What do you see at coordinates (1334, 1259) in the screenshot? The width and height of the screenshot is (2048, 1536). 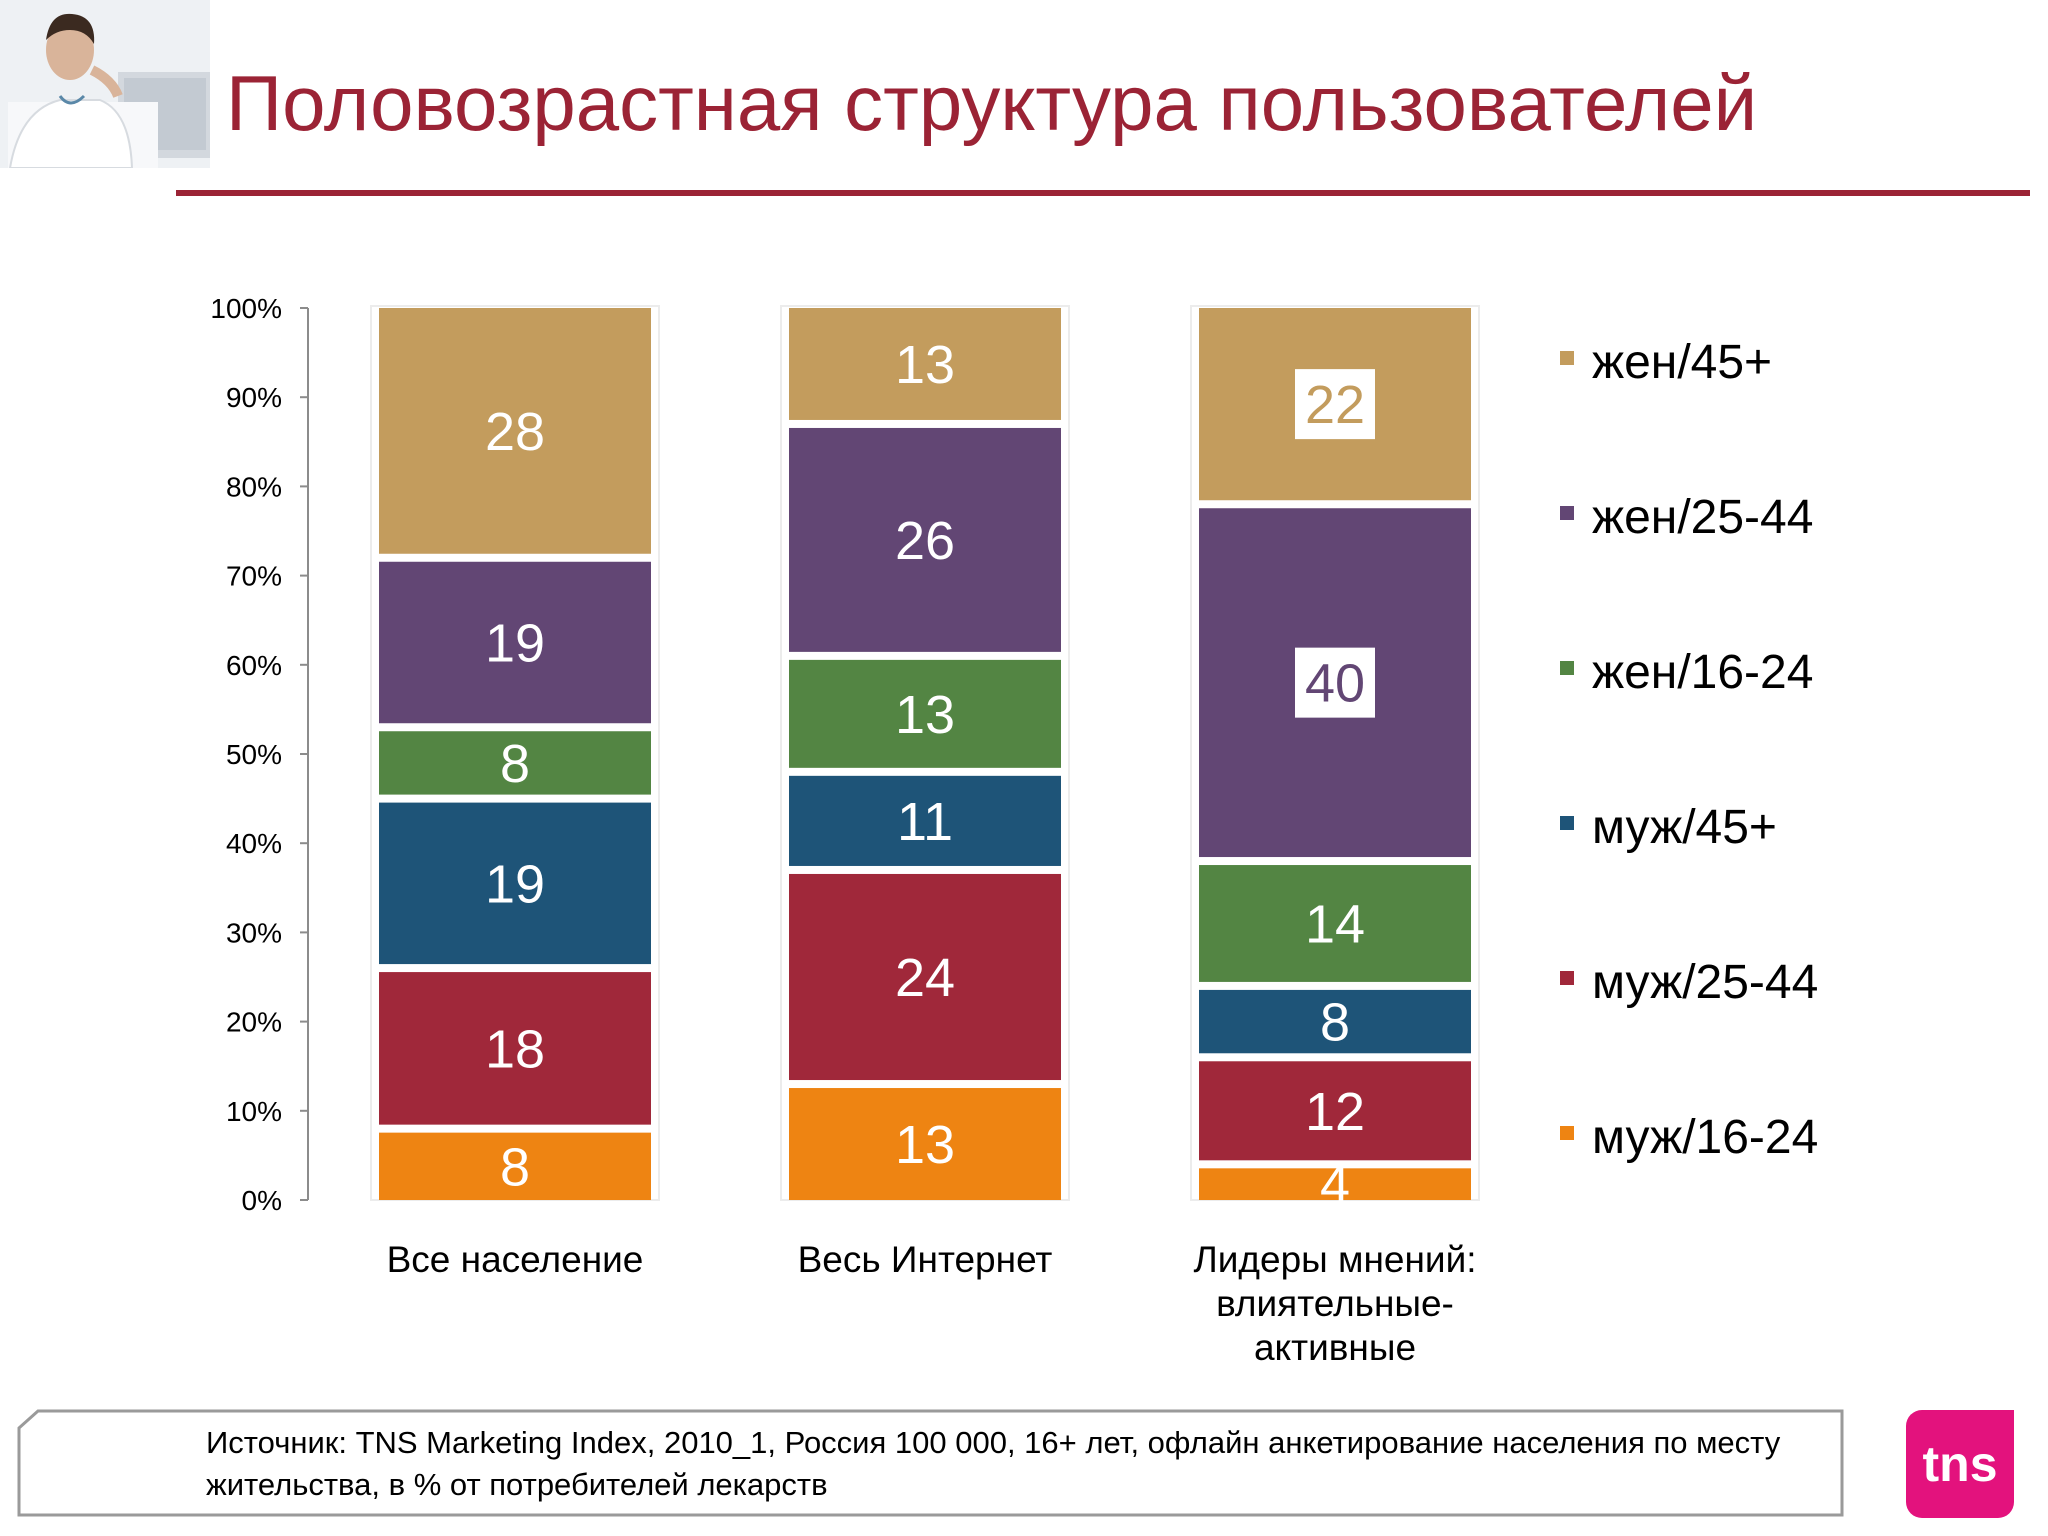 I see `category-label: Лидеры мнений:` at bounding box center [1334, 1259].